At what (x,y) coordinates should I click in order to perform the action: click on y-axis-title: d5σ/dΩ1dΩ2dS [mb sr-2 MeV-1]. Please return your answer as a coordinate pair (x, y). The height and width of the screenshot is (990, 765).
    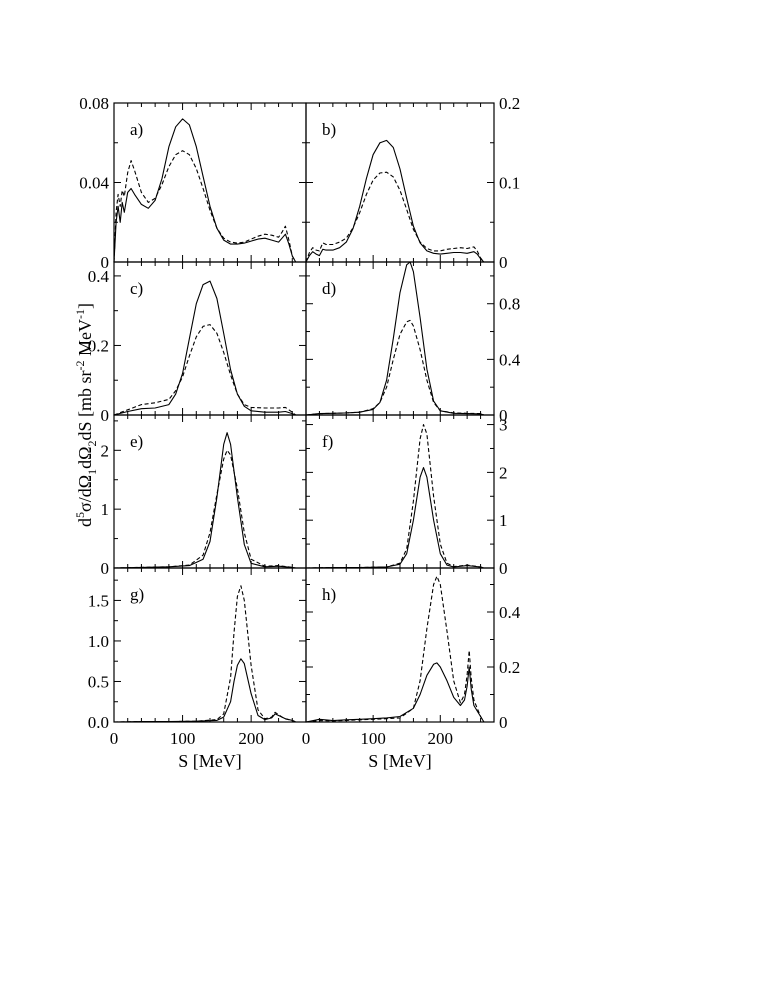
    Looking at the image, I should click on (86, 415).